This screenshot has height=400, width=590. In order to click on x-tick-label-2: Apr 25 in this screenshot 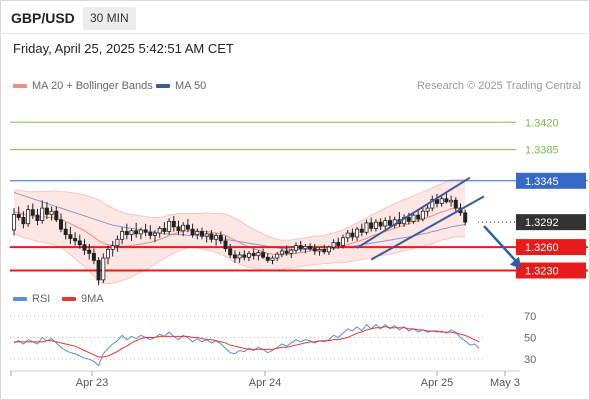, I will do `click(437, 383)`.